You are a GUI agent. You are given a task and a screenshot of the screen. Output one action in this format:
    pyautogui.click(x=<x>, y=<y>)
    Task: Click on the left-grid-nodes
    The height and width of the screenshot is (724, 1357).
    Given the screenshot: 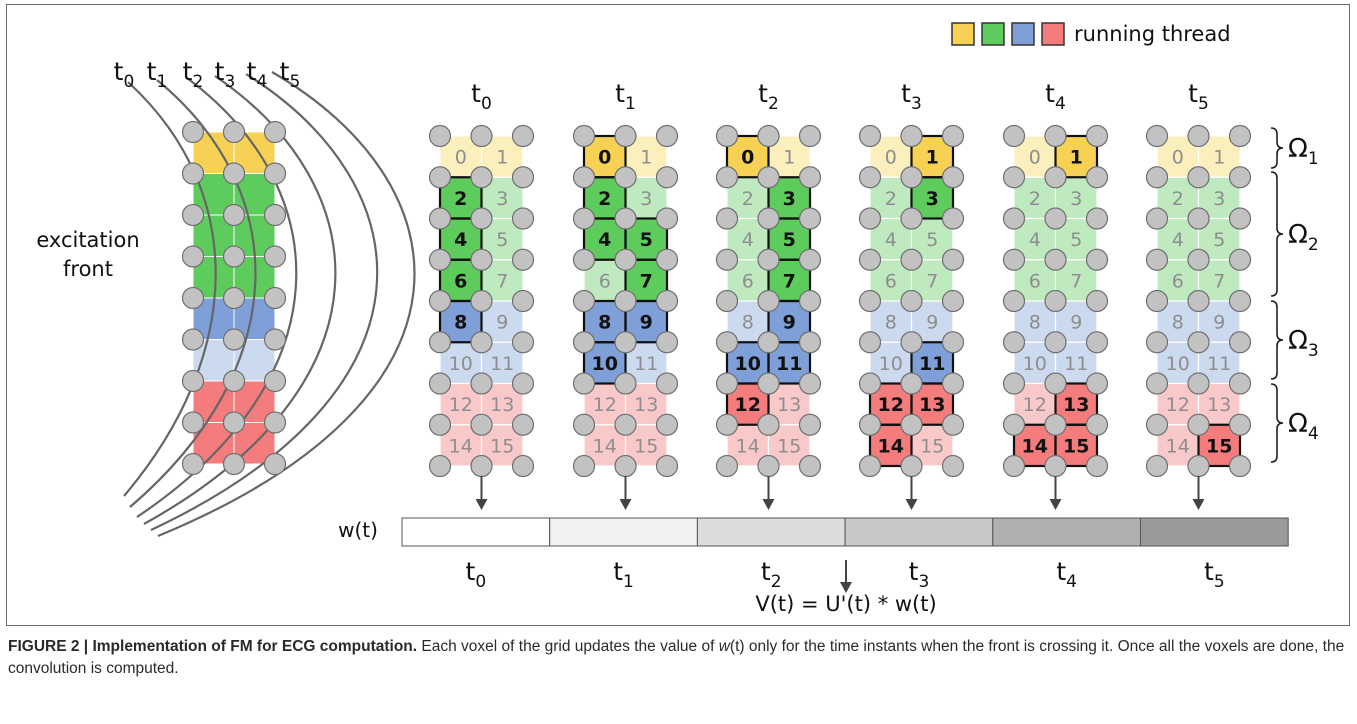 What is the action you would take?
    pyautogui.click(x=234, y=298)
    